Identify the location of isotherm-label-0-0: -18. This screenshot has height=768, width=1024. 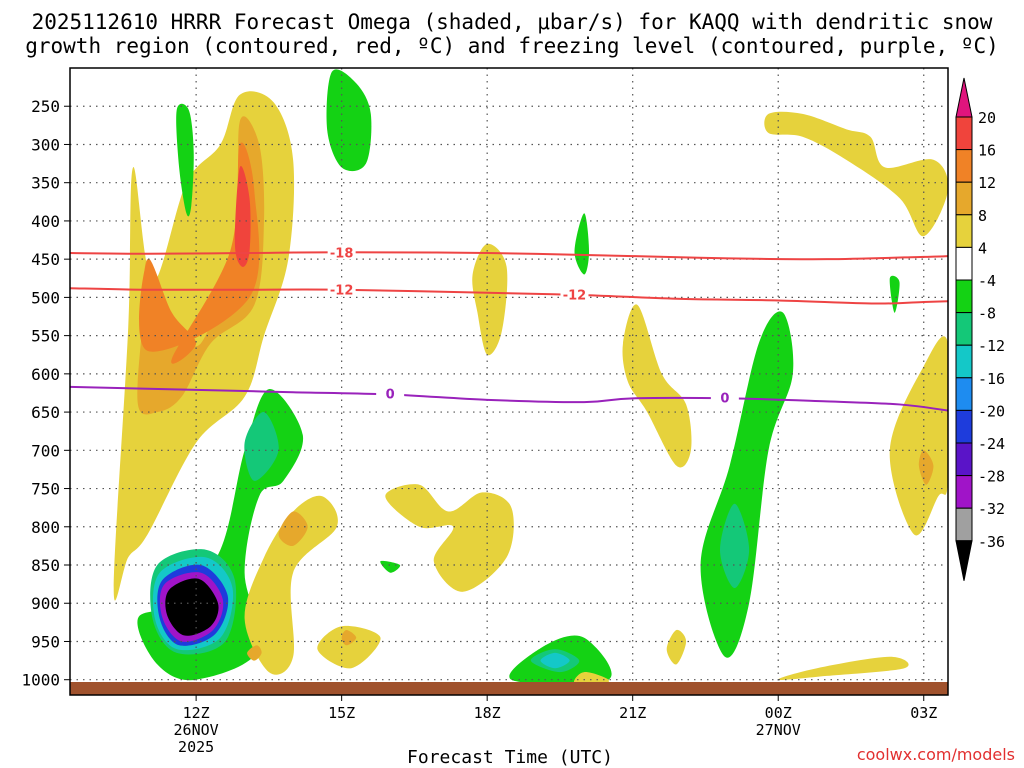
(342, 253).